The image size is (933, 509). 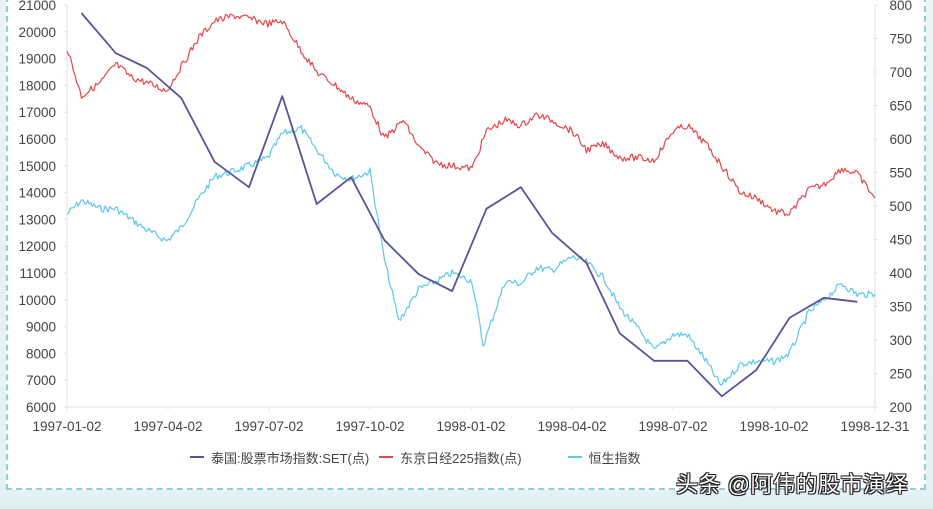 What do you see at coordinates (197, 457) in the screenshot?
I see `legend-swatch-set-icon` at bounding box center [197, 457].